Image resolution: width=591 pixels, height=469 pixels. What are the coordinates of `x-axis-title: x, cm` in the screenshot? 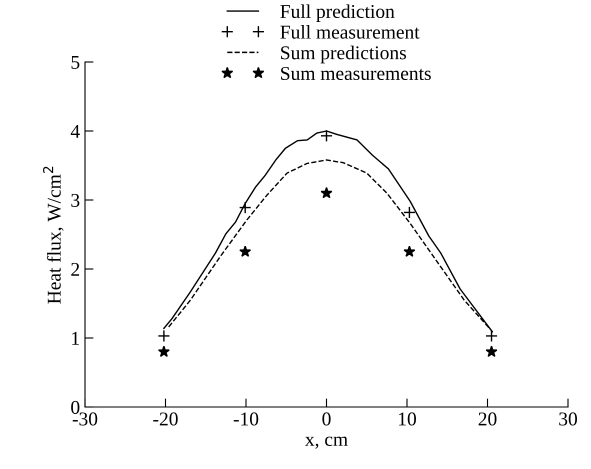 It's located at (326, 442).